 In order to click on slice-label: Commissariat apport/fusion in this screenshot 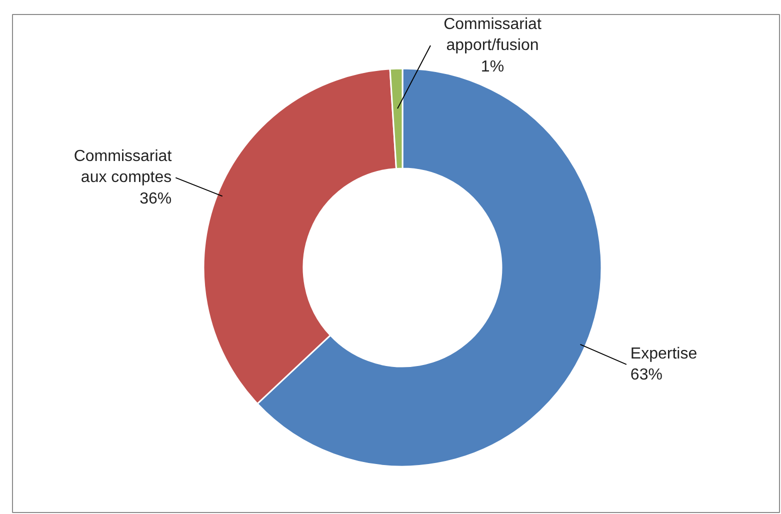, I will do `click(493, 35)`.